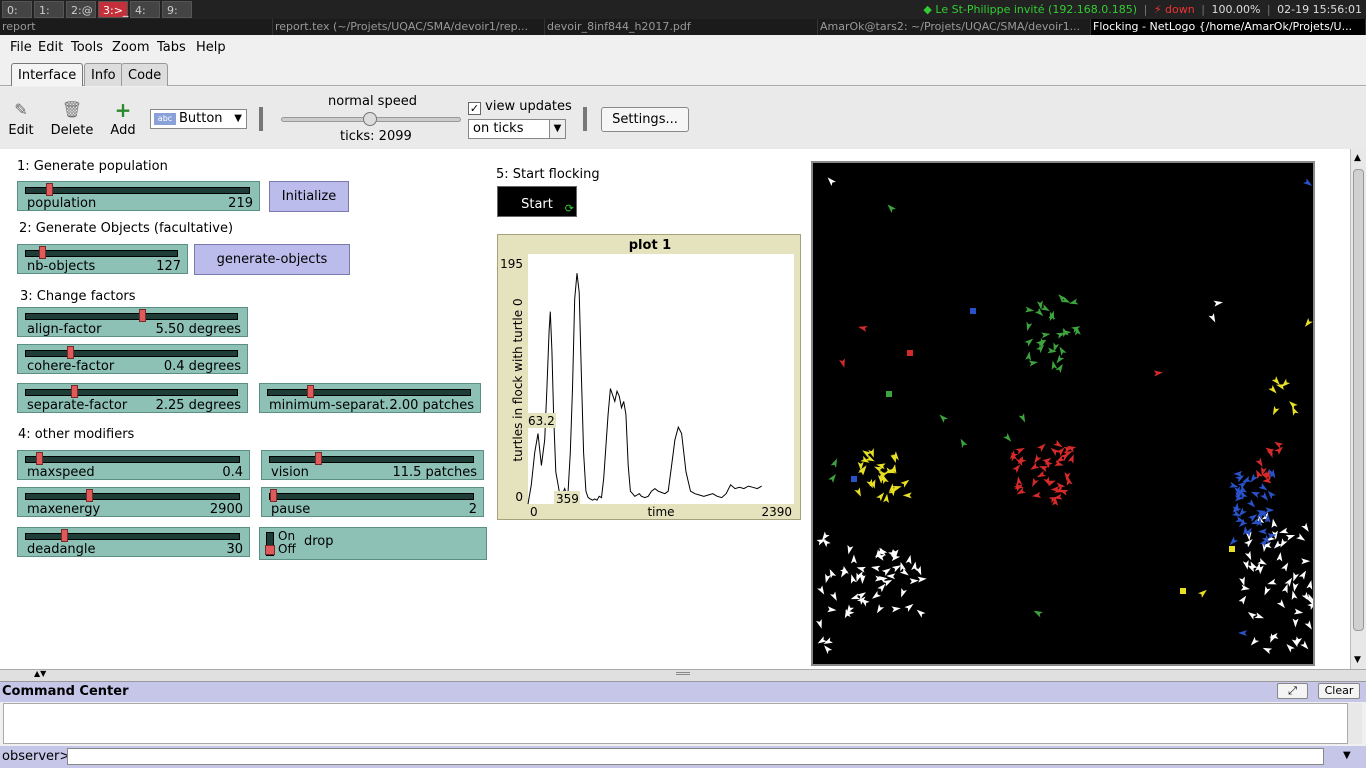 This screenshot has width=1366, height=768. I want to click on switch-knob, so click(270, 550).